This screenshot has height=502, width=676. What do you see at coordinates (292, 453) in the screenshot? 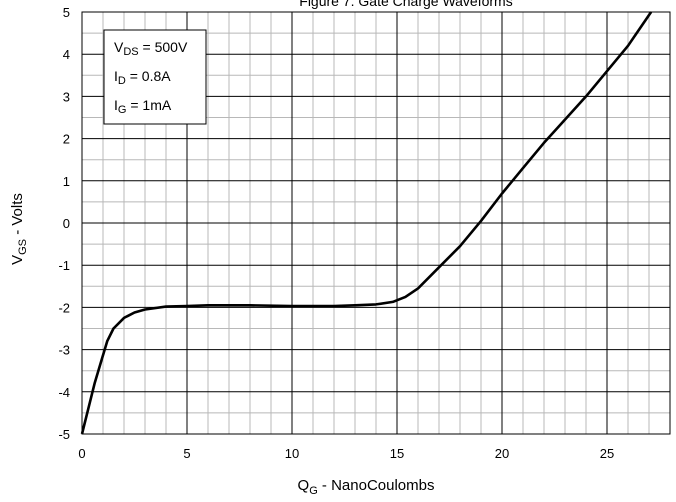
I see `x-tick-label: 10` at bounding box center [292, 453].